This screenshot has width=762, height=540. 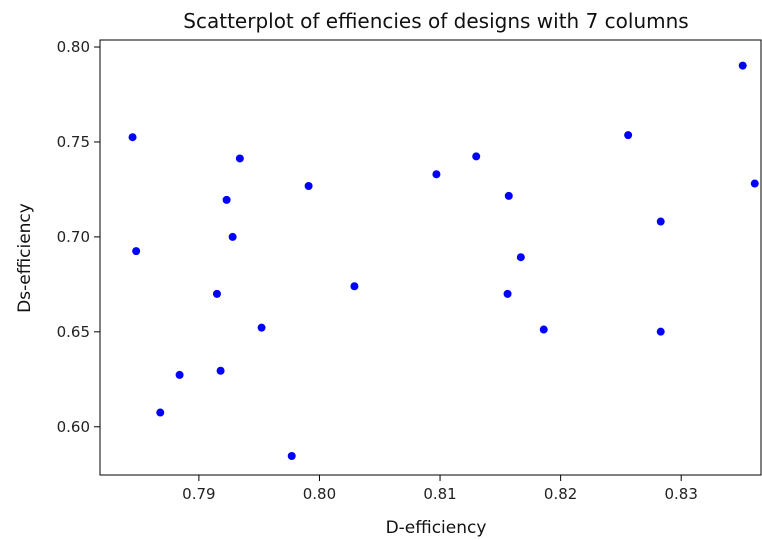 What do you see at coordinates (681, 494) in the screenshot?
I see `x-tick-label: 0.83` at bounding box center [681, 494].